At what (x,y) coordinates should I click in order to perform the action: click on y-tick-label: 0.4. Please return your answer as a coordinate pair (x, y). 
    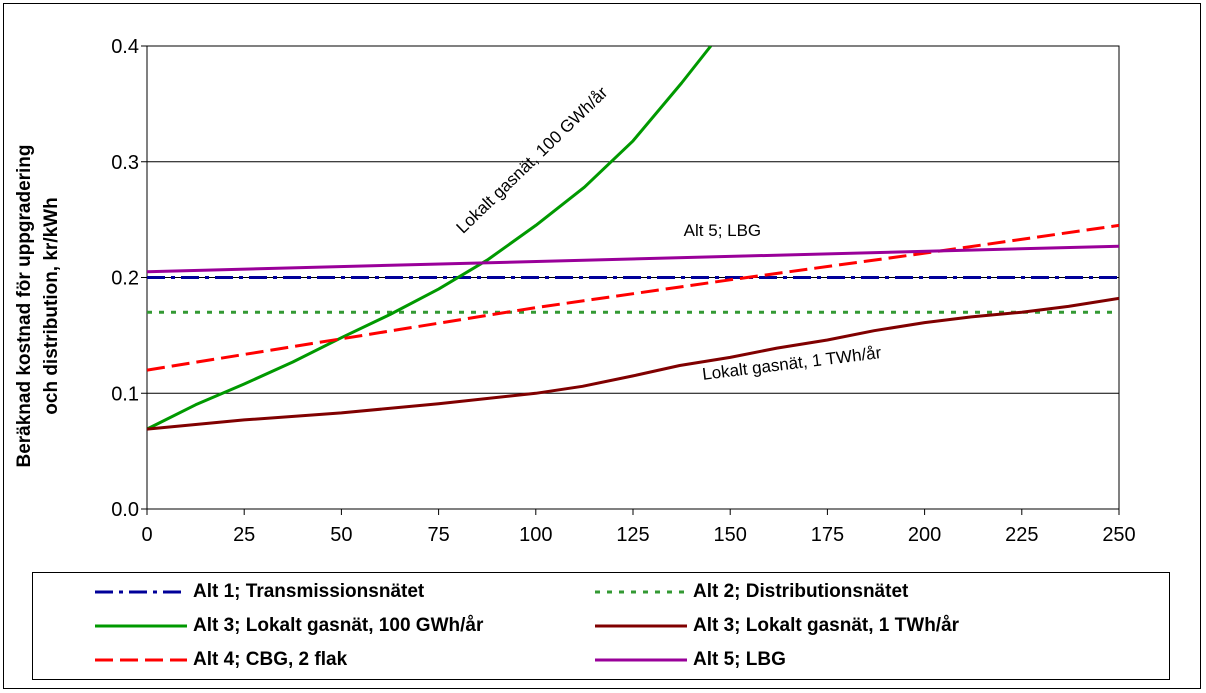
    Looking at the image, I should click on (125, 47).